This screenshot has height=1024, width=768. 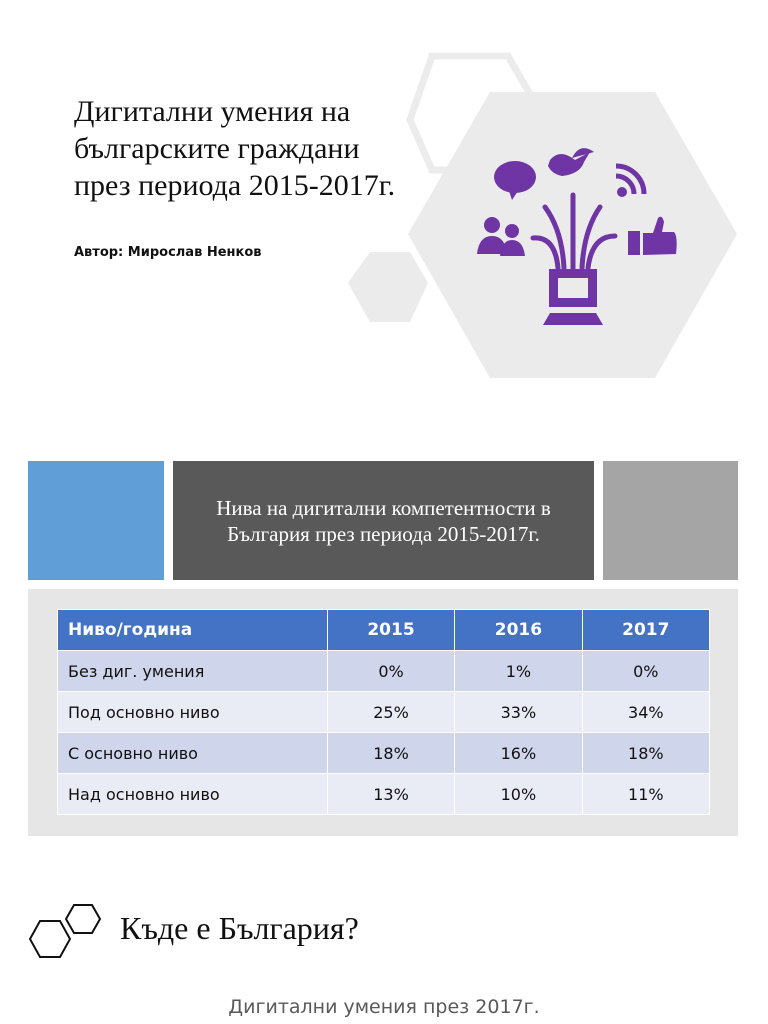 What do you see at coordinates (388, 287) in the screenshot?
I see `hexagon-small-decor` at bounding box center [388, 287].